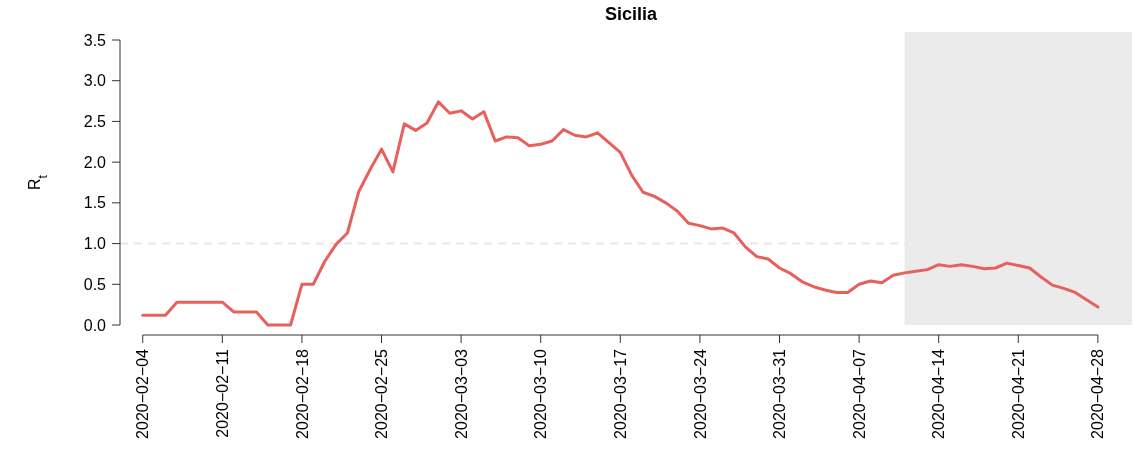  I want to click on x-tick-label: 2020−04−07, so click(859, 393).